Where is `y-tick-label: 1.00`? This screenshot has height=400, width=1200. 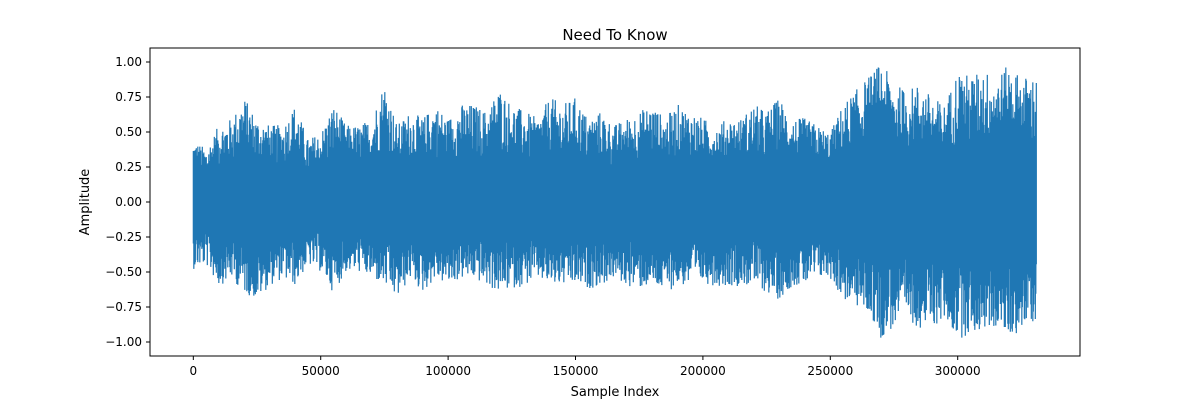 y-tick-label: 1.00 is located at coordinates (128, 62).